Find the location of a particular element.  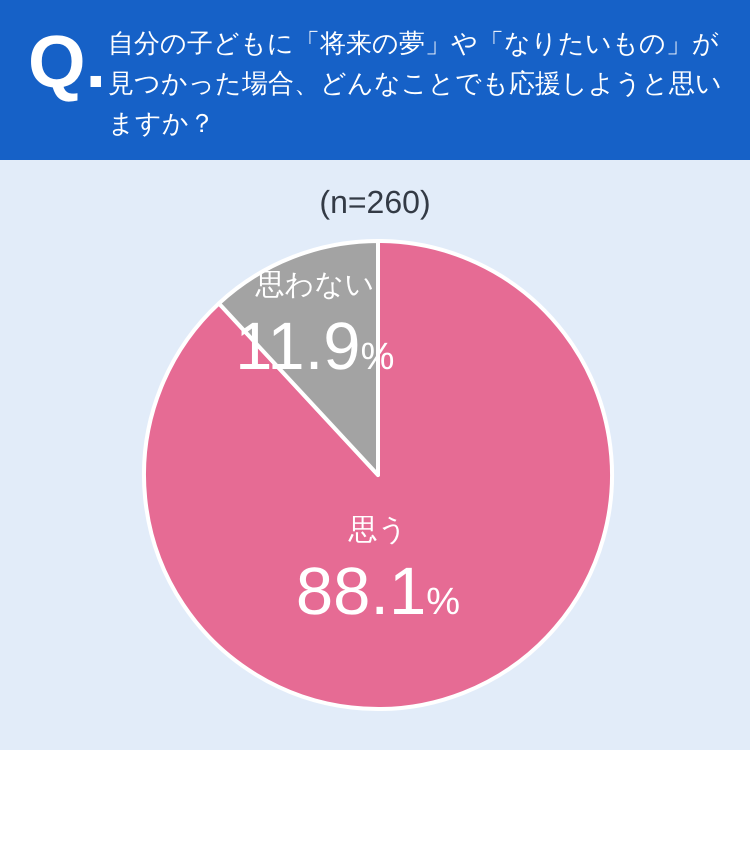

title: 自分の子どもに「将来の夢」や「なりたいもの」が見つかった場合、どんなことでも応援しようと思いますか？ is located at coordinates (415, 84).